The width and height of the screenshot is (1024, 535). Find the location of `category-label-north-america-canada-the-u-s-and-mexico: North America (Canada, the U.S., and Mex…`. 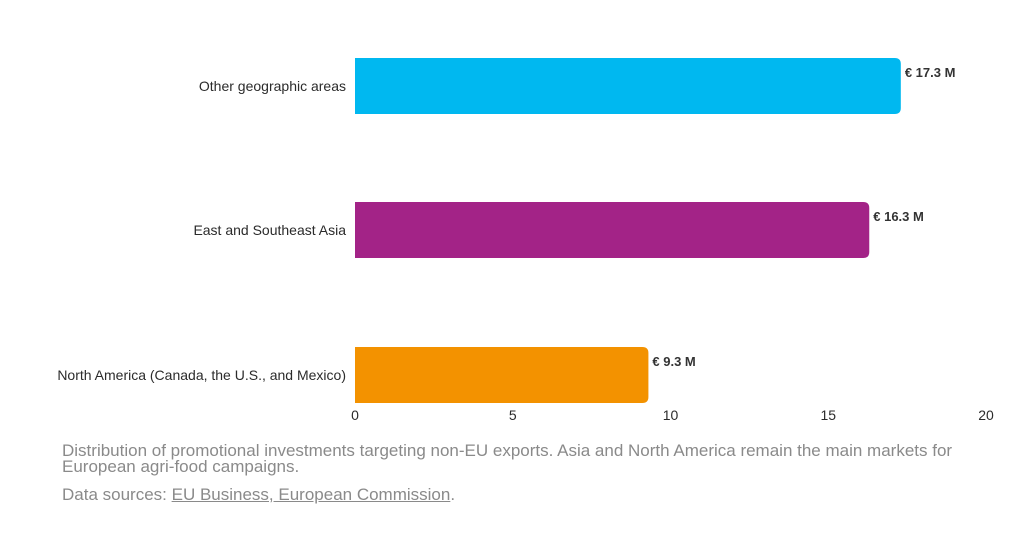

category-label-north-america-canada-the-u-s-and-mexico: North America (Canada, the U.S., and Mex… is located at coordinates (201, 375).